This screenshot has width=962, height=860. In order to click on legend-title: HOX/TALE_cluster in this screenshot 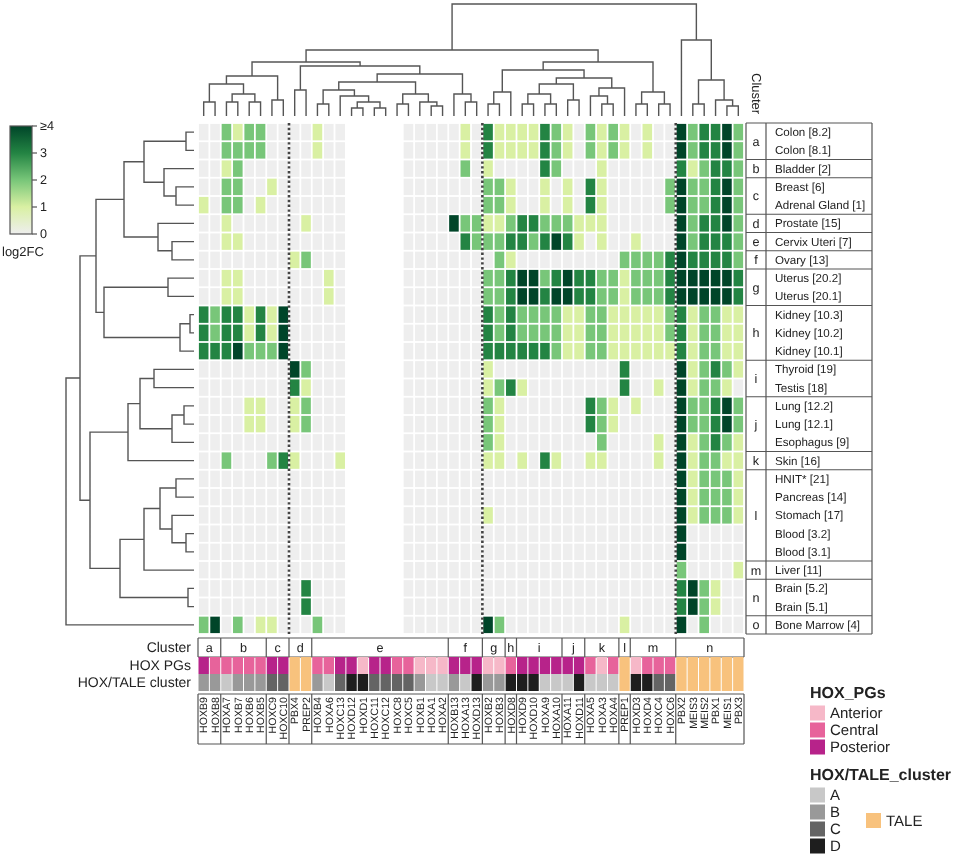, I will do `click(881, 775)`.